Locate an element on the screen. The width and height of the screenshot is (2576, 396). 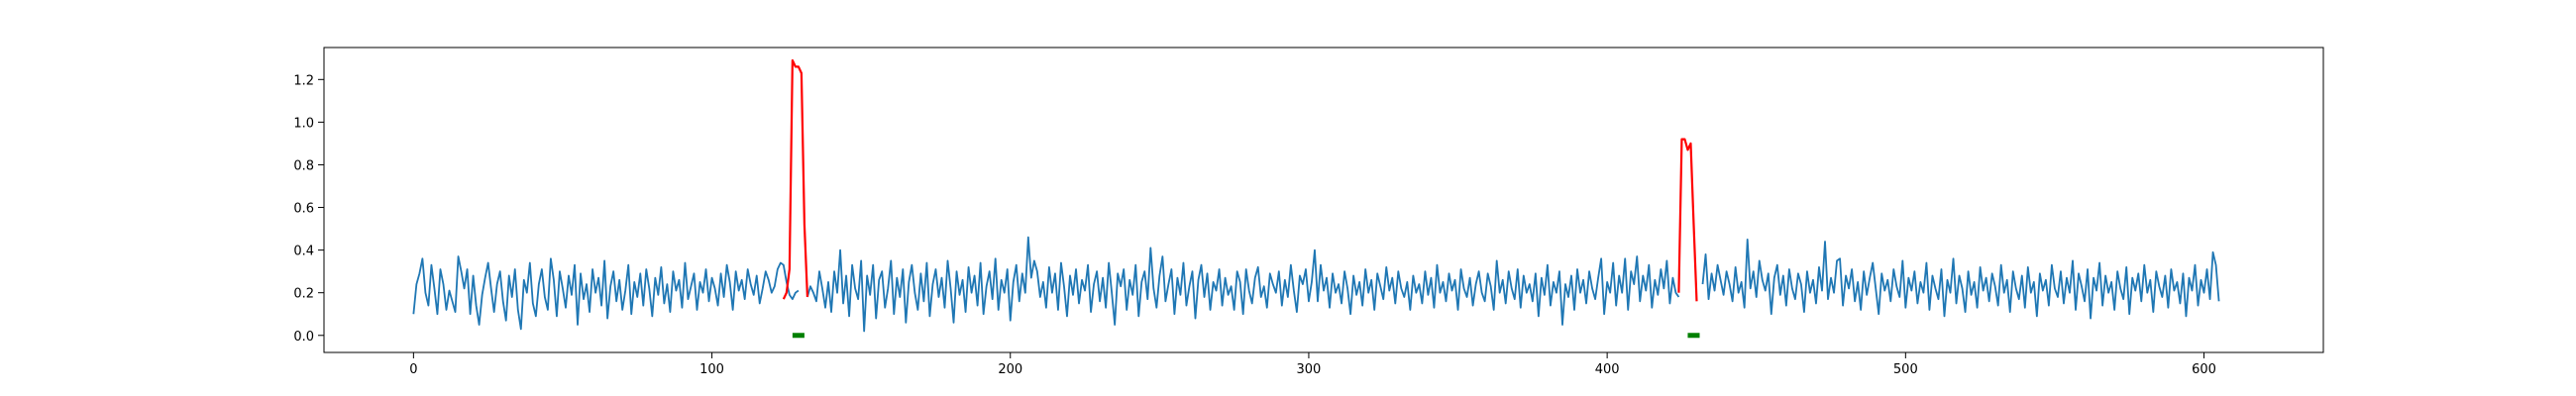
x-axis: 0 100 200 300 400 500 600 is located at coordinates (1312, 364).